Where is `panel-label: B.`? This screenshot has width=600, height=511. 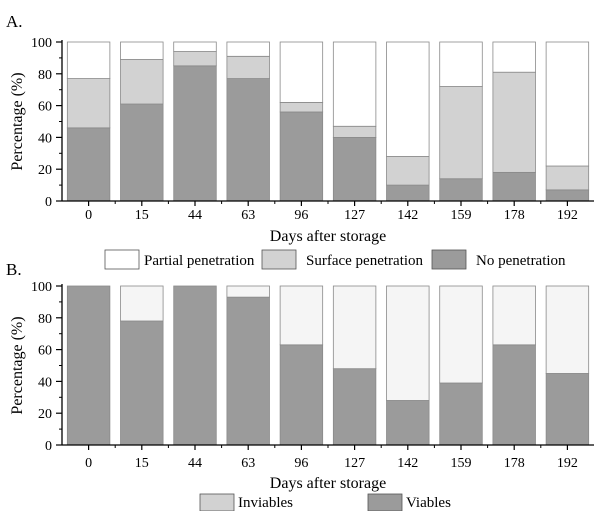 panel-label: B. is located at coordinates (14, 269).